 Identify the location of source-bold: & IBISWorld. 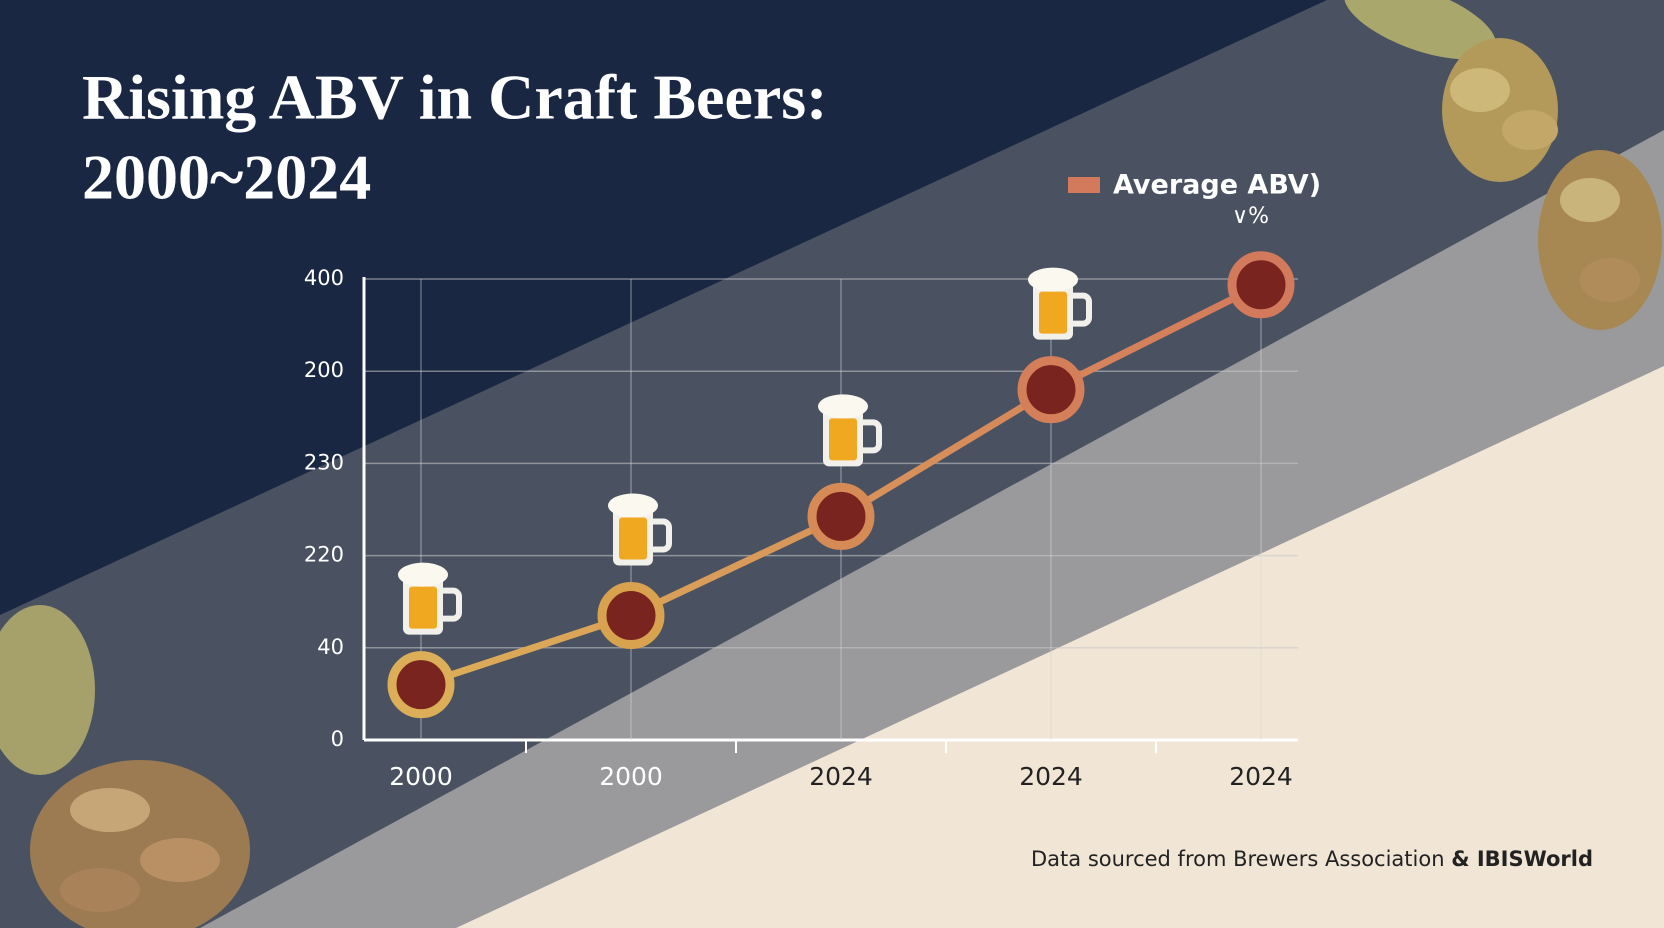
(1522, 859).